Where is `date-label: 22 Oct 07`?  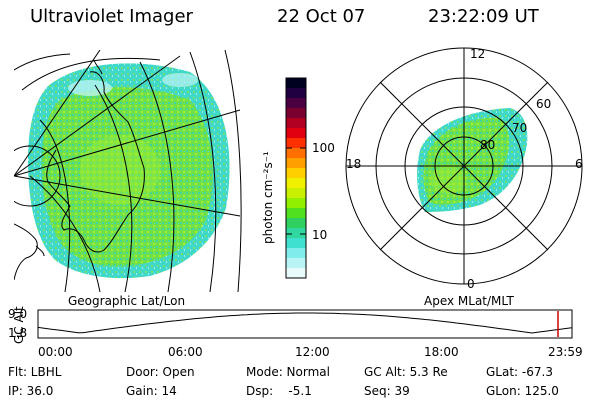 date-label: 22 Oct 07 is located at coordinates (321, 16).